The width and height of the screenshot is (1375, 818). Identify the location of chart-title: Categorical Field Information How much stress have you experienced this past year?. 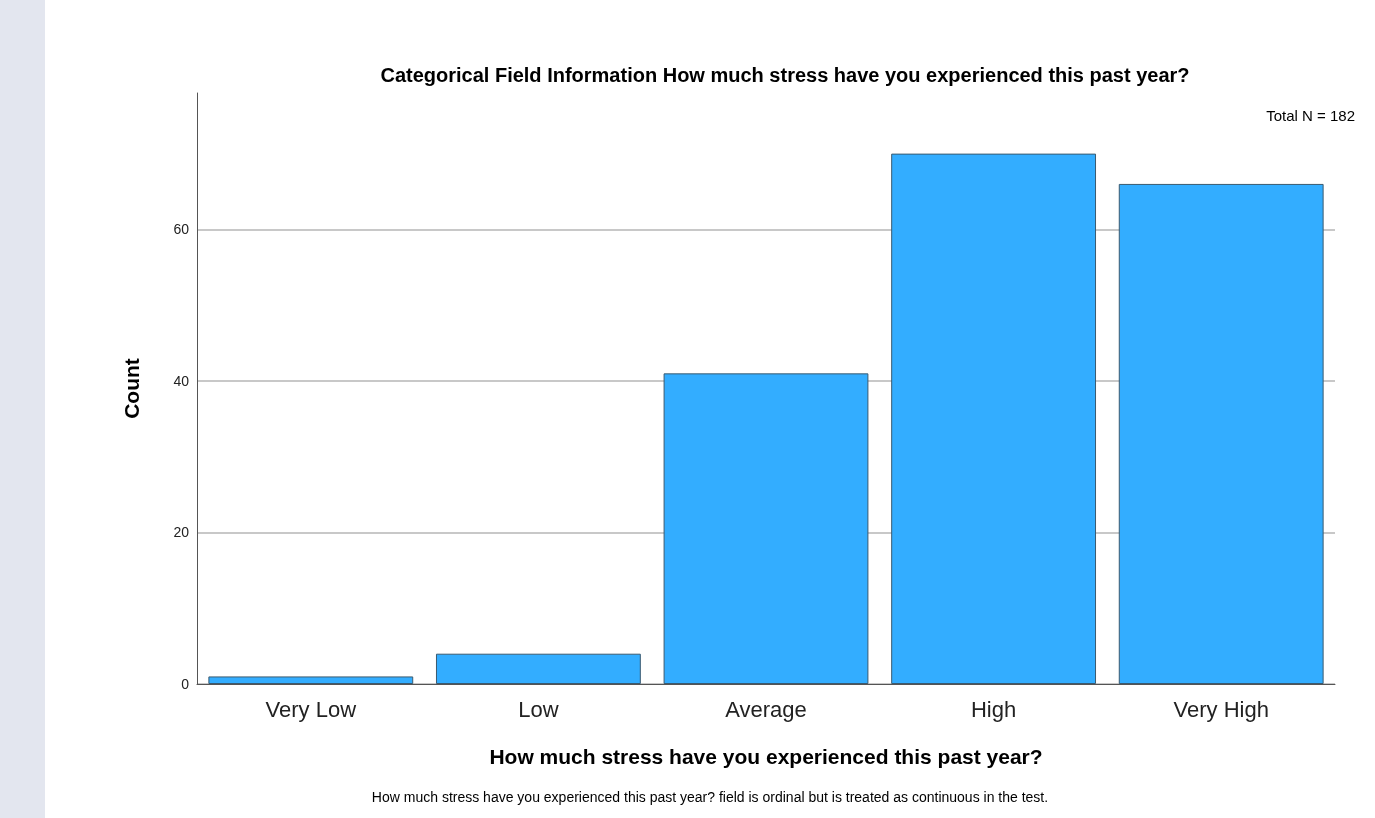
(785, 75).